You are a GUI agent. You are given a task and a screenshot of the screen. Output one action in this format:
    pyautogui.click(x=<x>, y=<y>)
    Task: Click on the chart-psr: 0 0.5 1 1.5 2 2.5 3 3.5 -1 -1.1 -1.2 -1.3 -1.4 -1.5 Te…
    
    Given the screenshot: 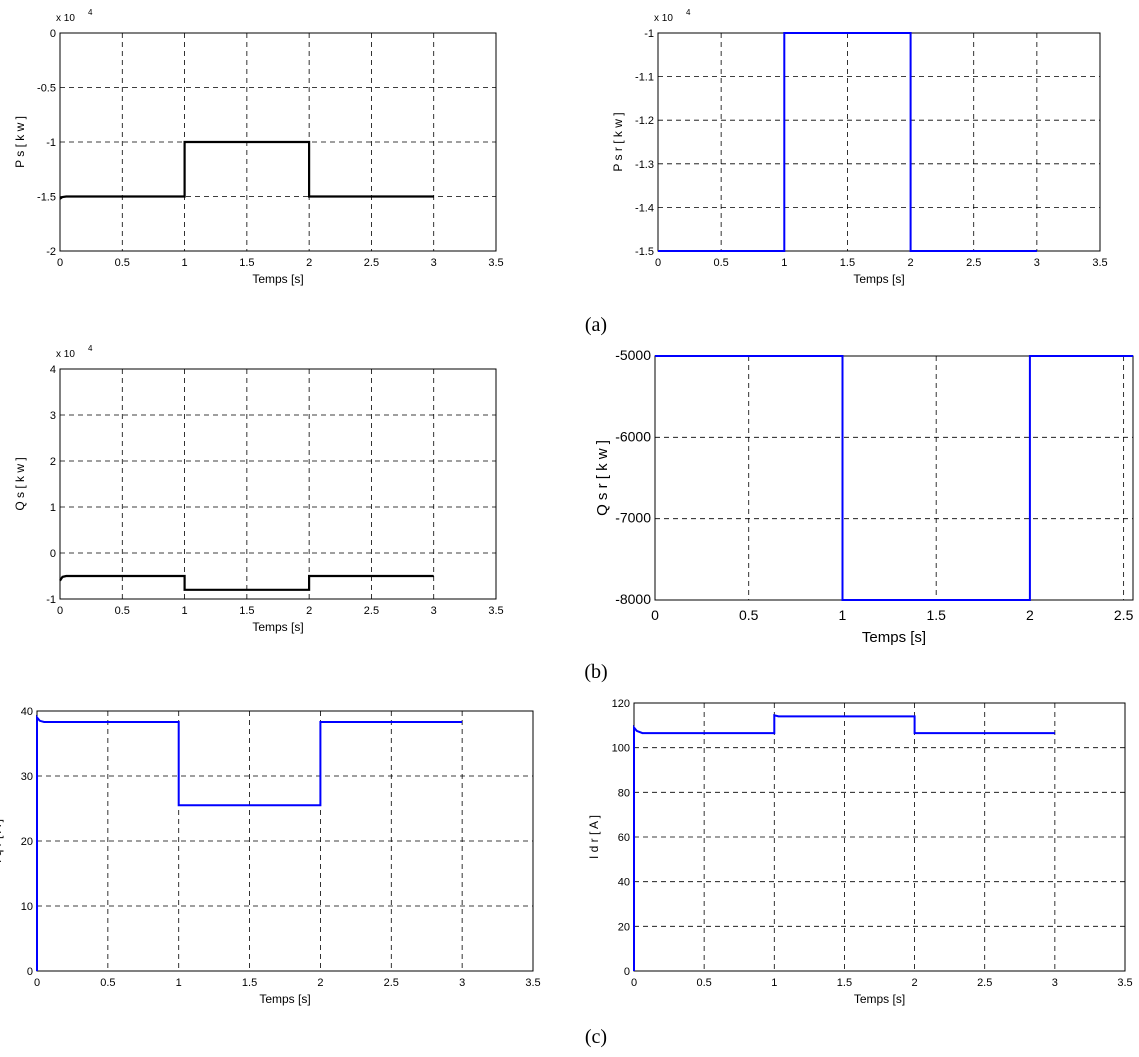 What is the action you would take?
    pyautogui.click(x=859, y=147)
    